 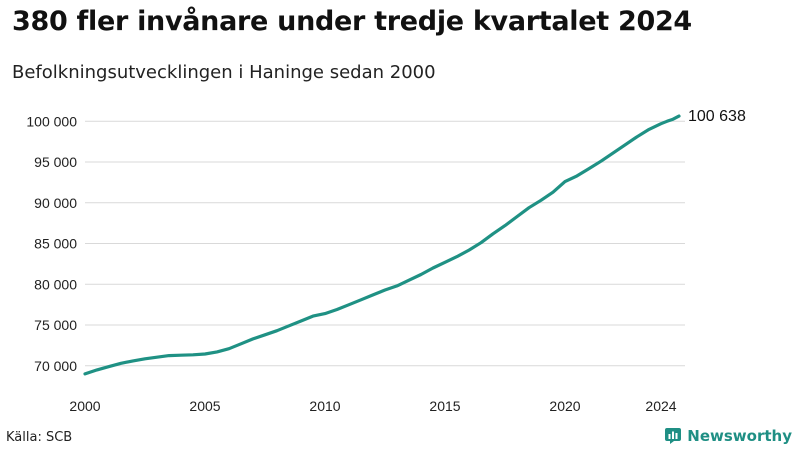 I want to click on y-tick-label: 95 000, so click(x=55, y=162).